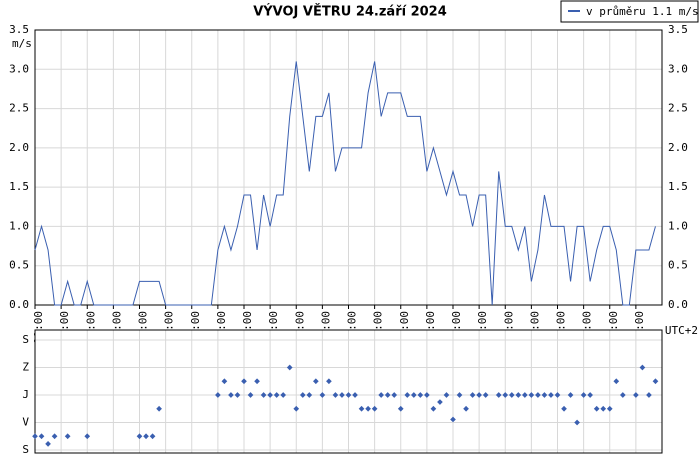 Image resolution: width=700 pixels, height=460 pixels. What do you see at coordinates (22, 43) in the screenshot?
I see `y-unit: m/s` at bounding box center [22, 43].